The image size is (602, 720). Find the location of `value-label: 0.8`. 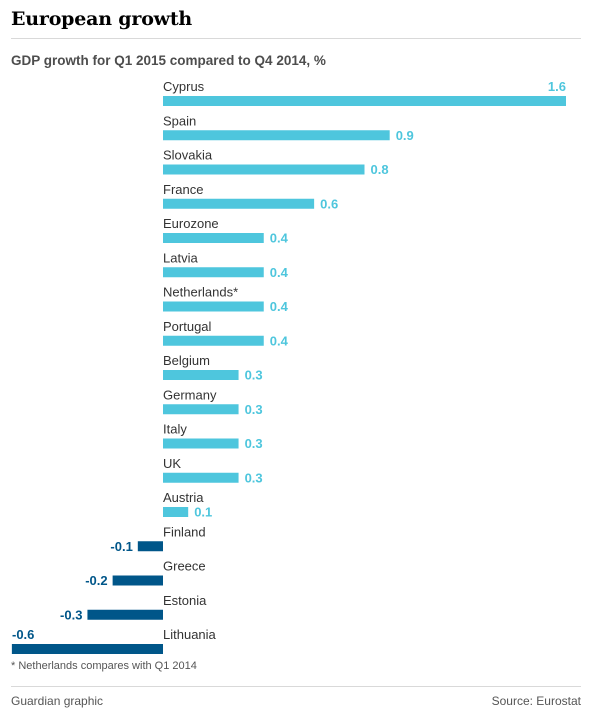

value-label: 0.8 is located at coordinates (380, 169).